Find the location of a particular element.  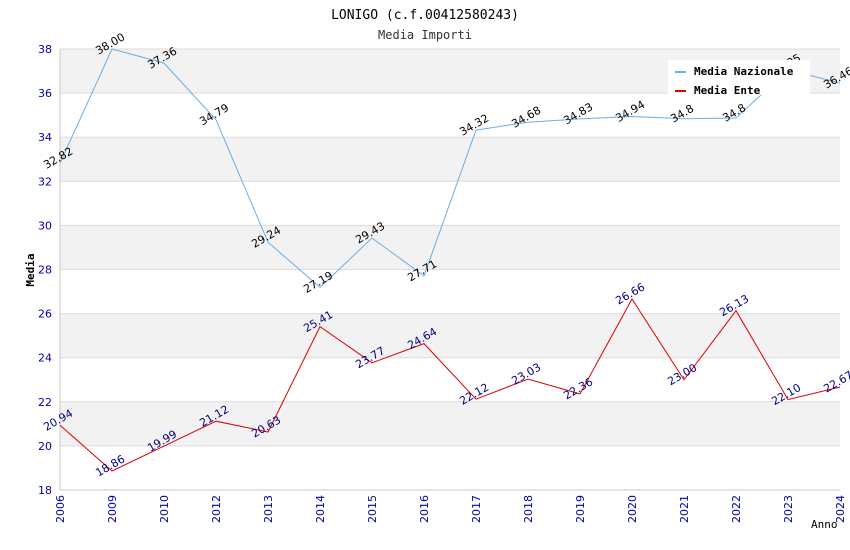

x-tick-label: 2013 is located at coordinates (268, 509).